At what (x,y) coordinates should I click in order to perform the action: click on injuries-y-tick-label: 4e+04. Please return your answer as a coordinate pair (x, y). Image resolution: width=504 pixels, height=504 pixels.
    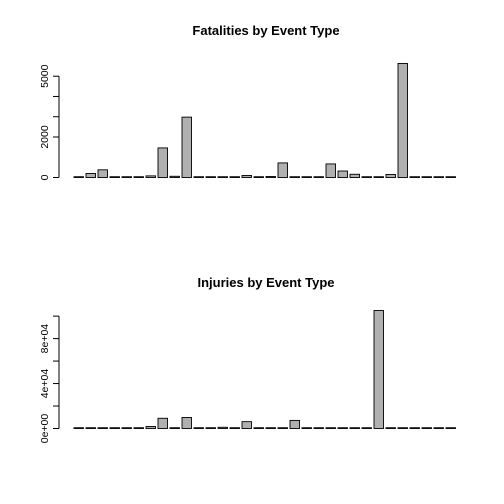
    Looking at the image, I should click on (45, 384).